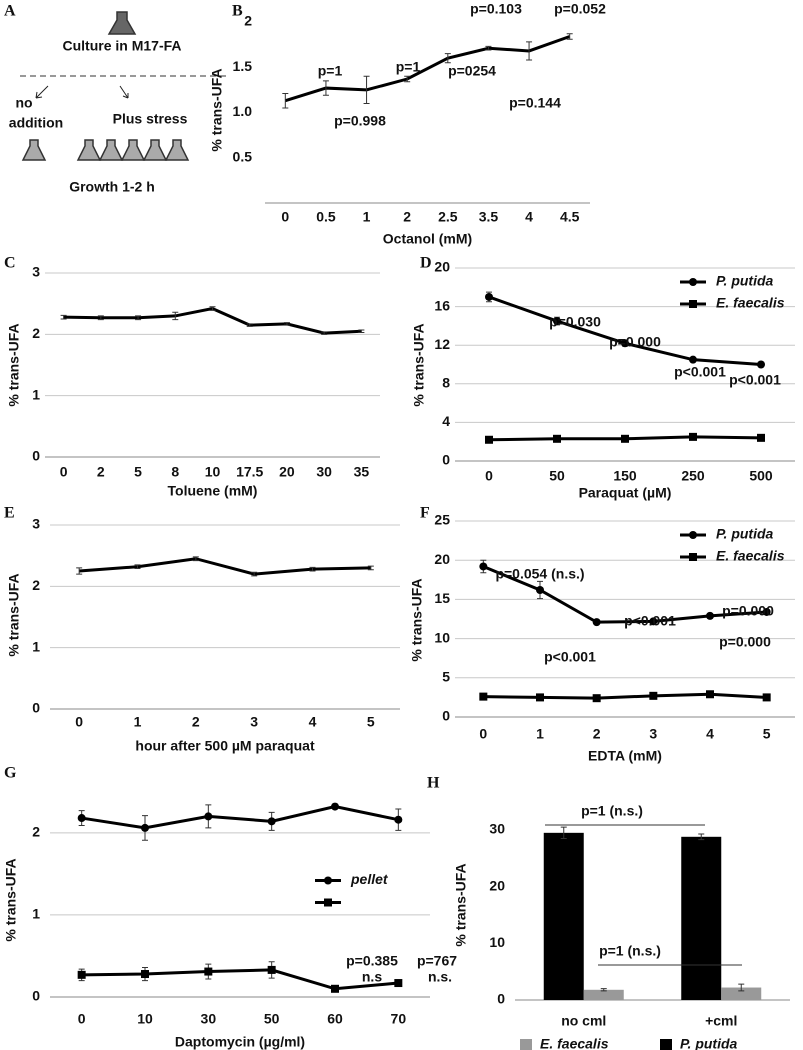 This screenshot has height=1050, width=803. What do you see at coordinates (272, 1019) in the screenshot?
I see `x-tick-label: 50` at bounding box center [272, 1019].